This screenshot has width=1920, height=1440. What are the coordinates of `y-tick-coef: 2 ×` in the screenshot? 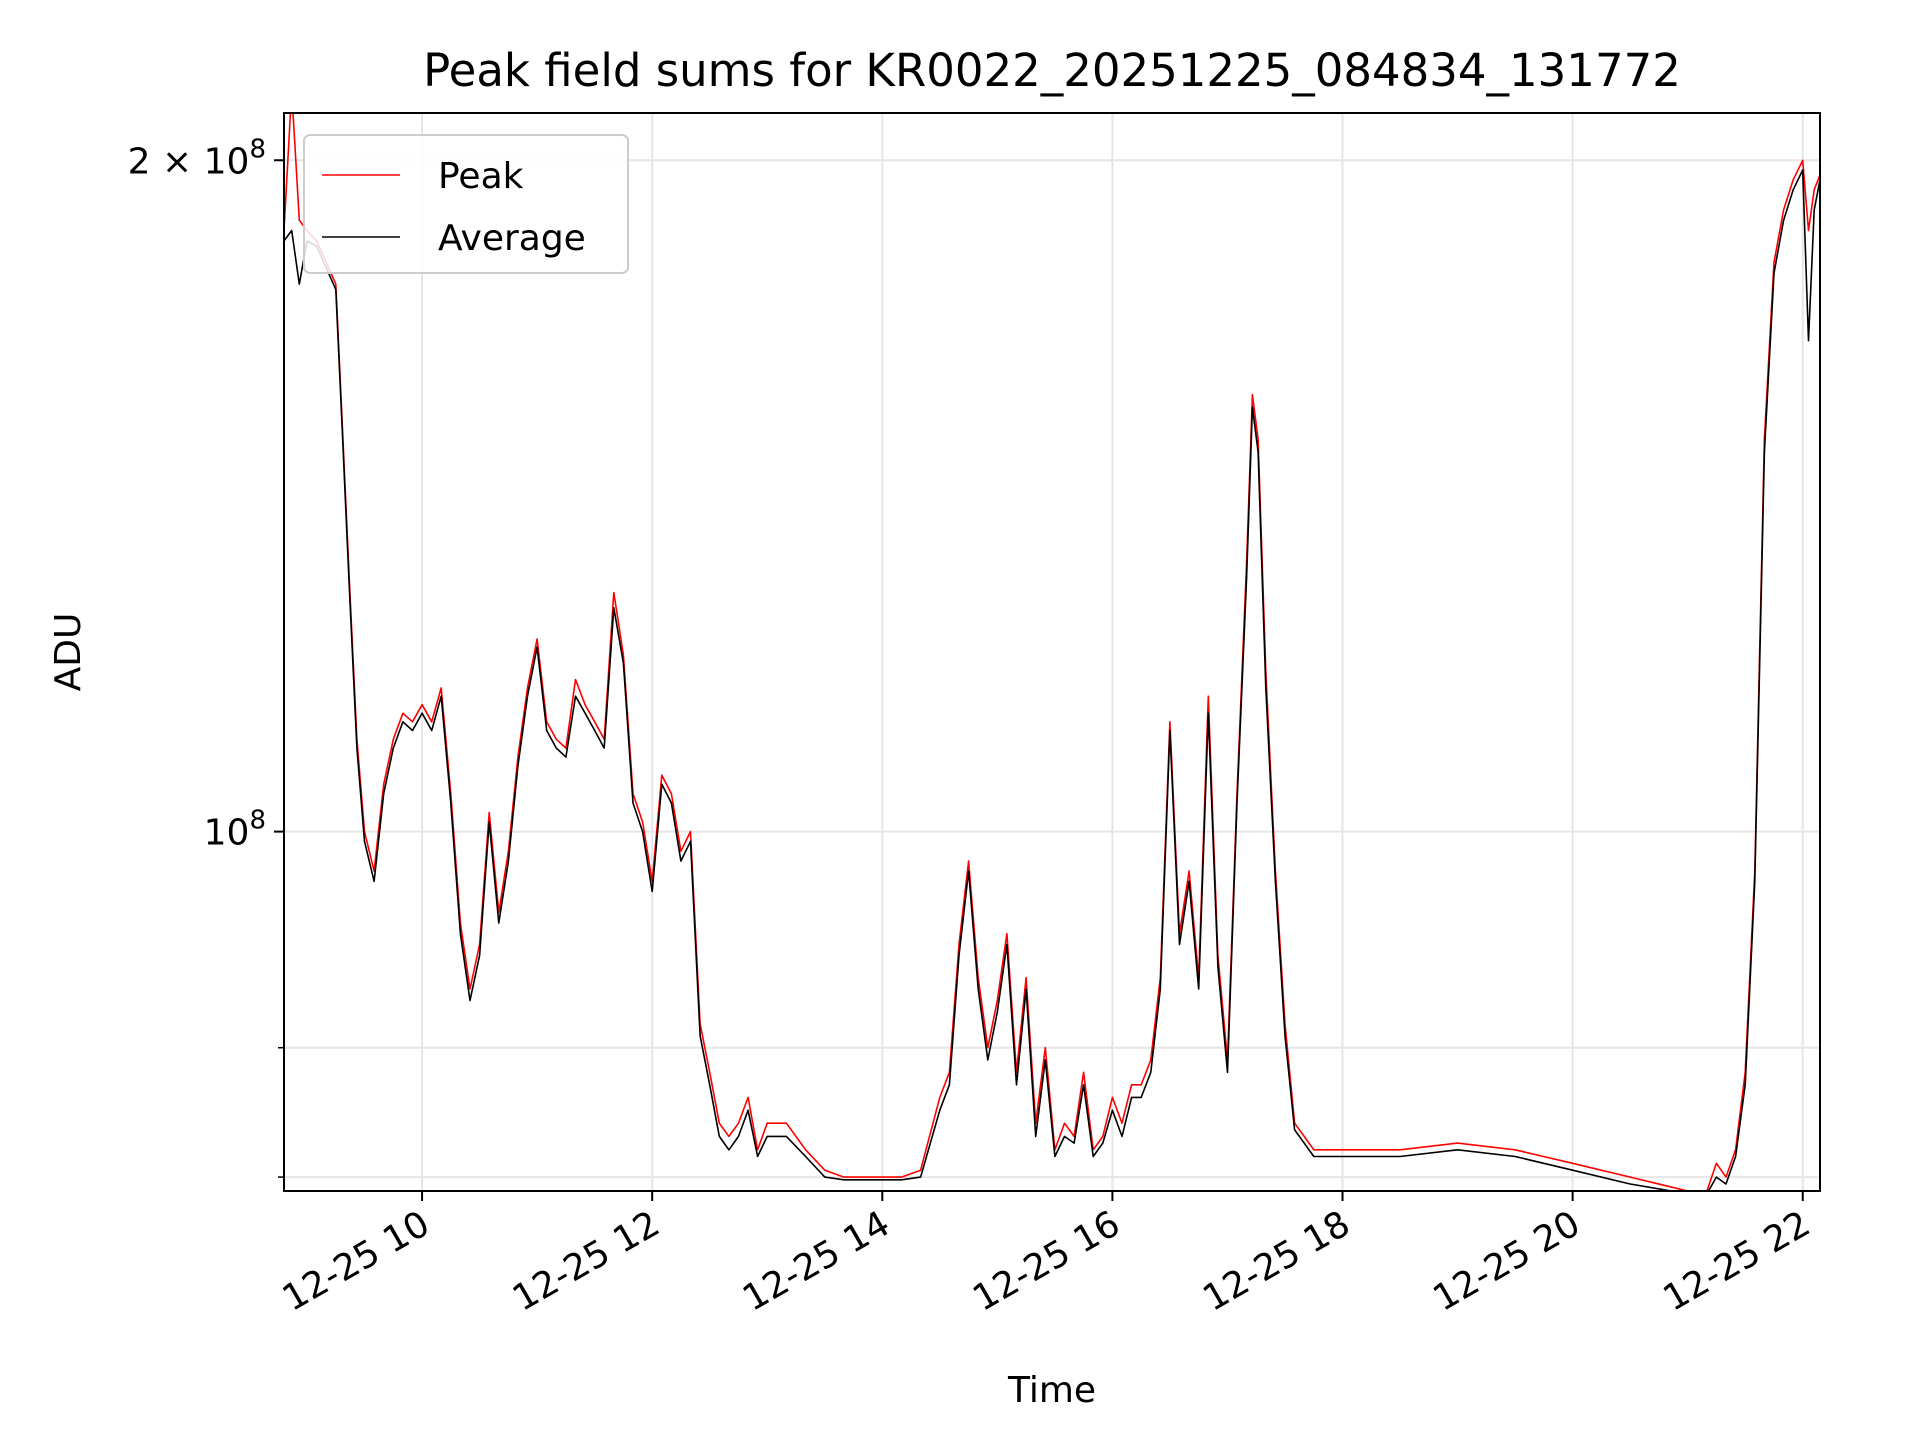 It's located at (166, 161).